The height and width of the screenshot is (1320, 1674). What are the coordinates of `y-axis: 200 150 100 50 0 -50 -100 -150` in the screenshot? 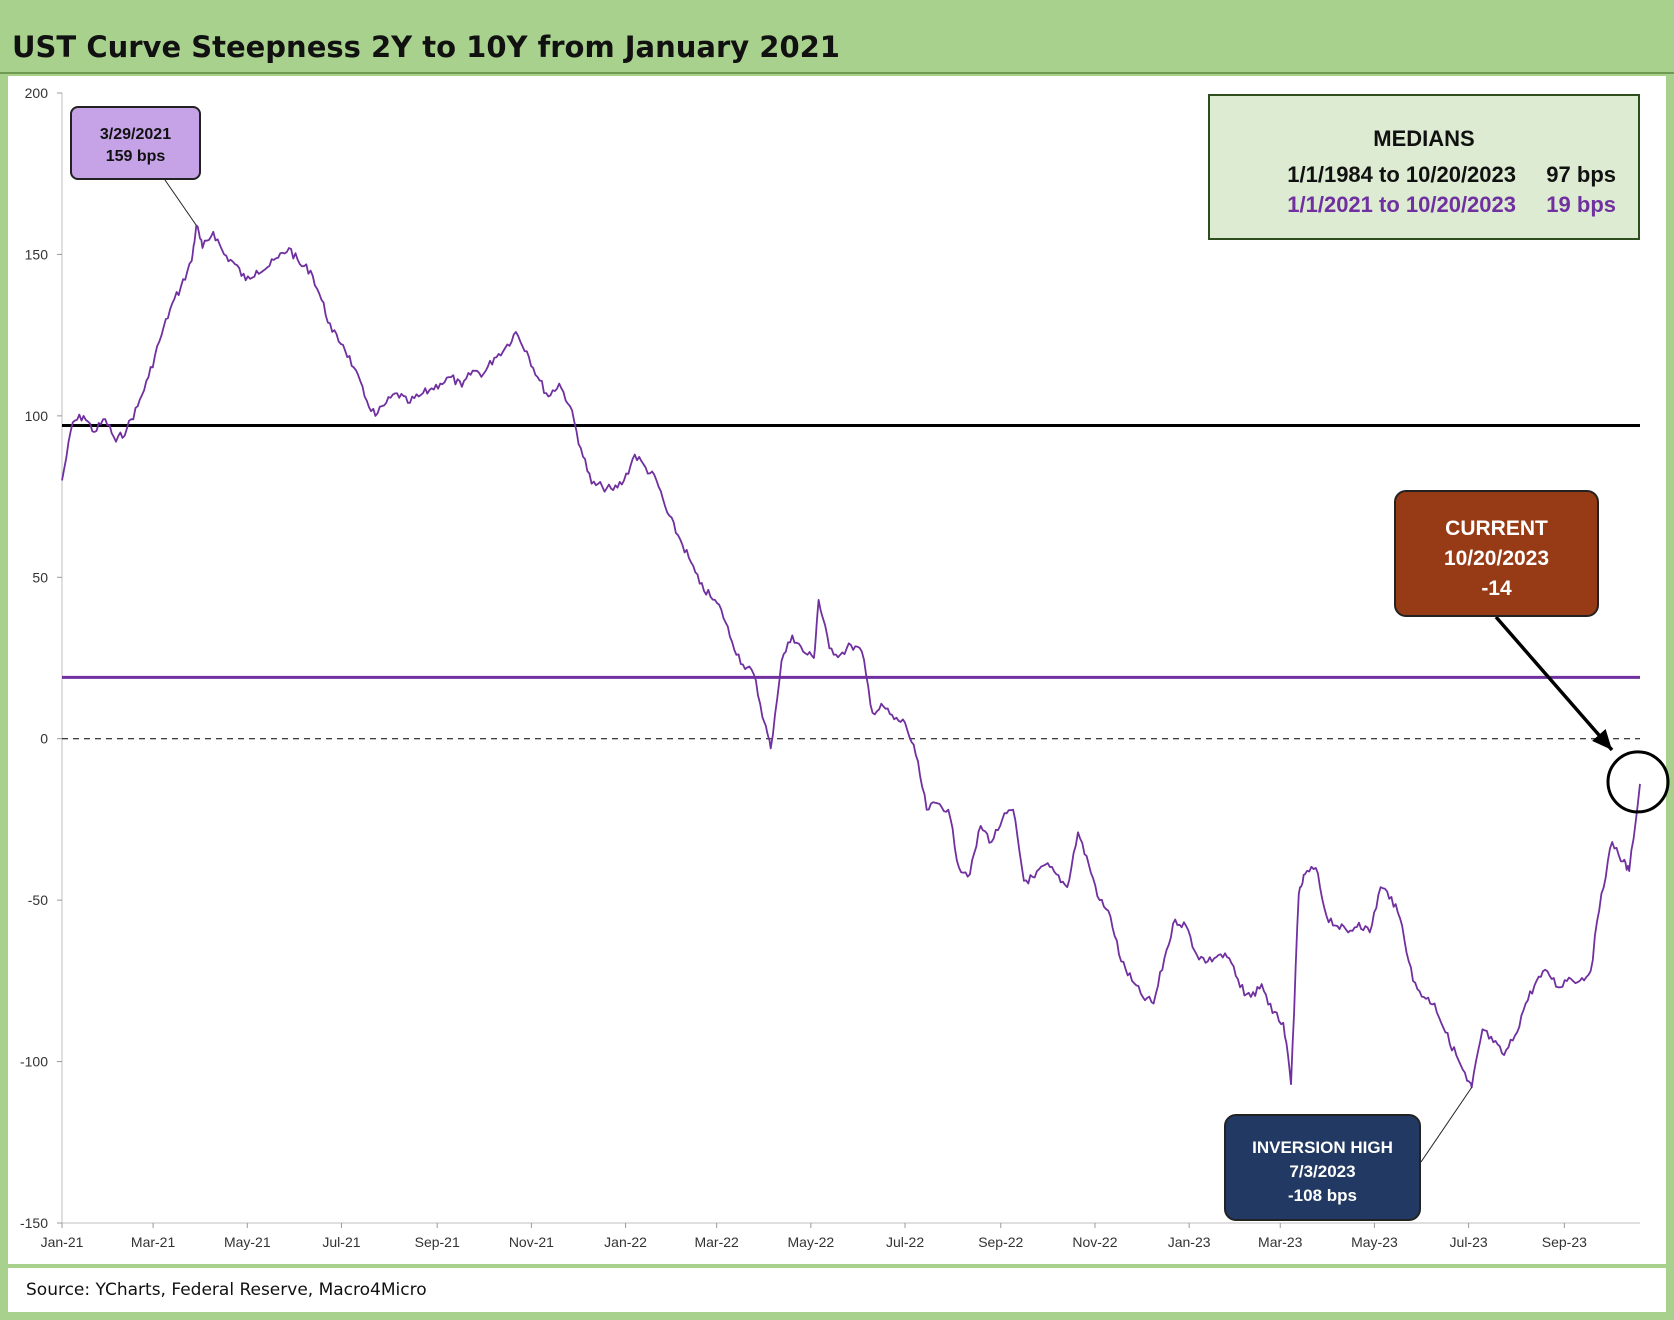 It's located at (41, 658).